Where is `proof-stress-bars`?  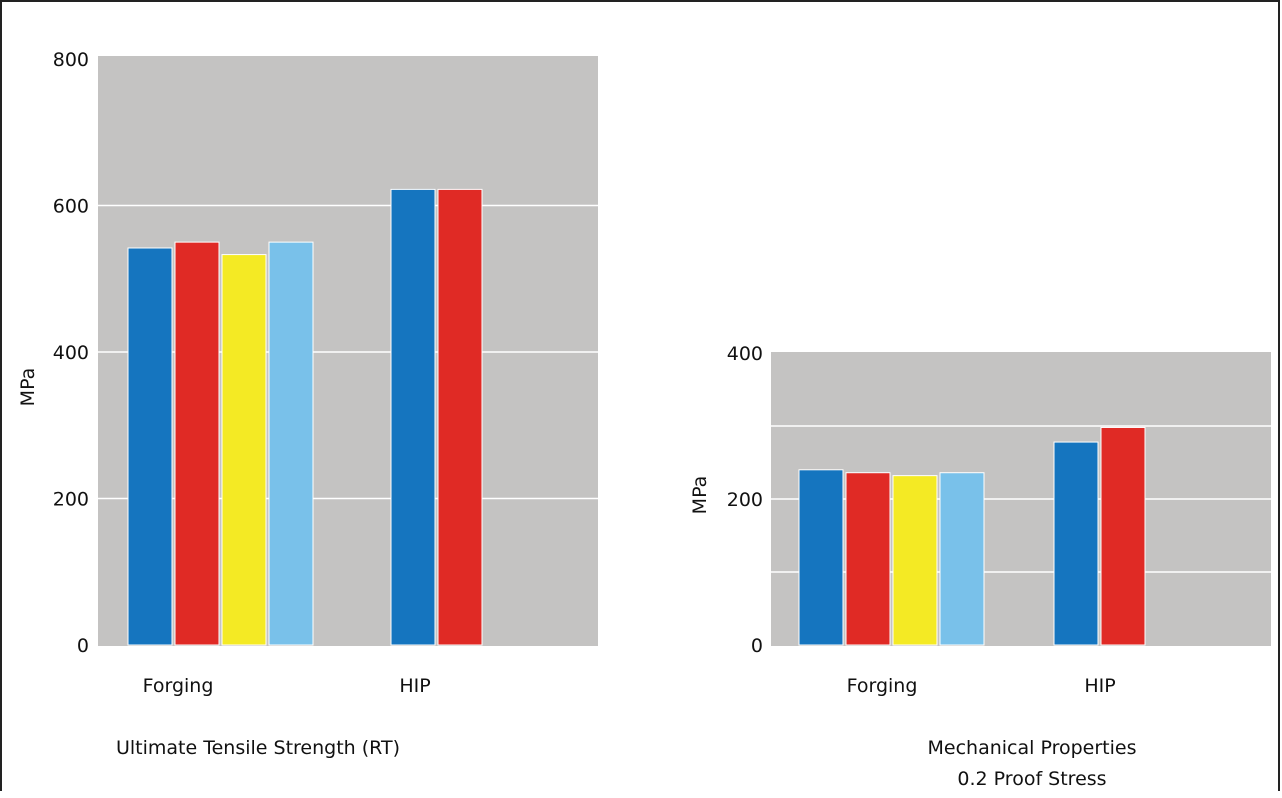
proof-stress-bars is located at coordinates (972, 536).